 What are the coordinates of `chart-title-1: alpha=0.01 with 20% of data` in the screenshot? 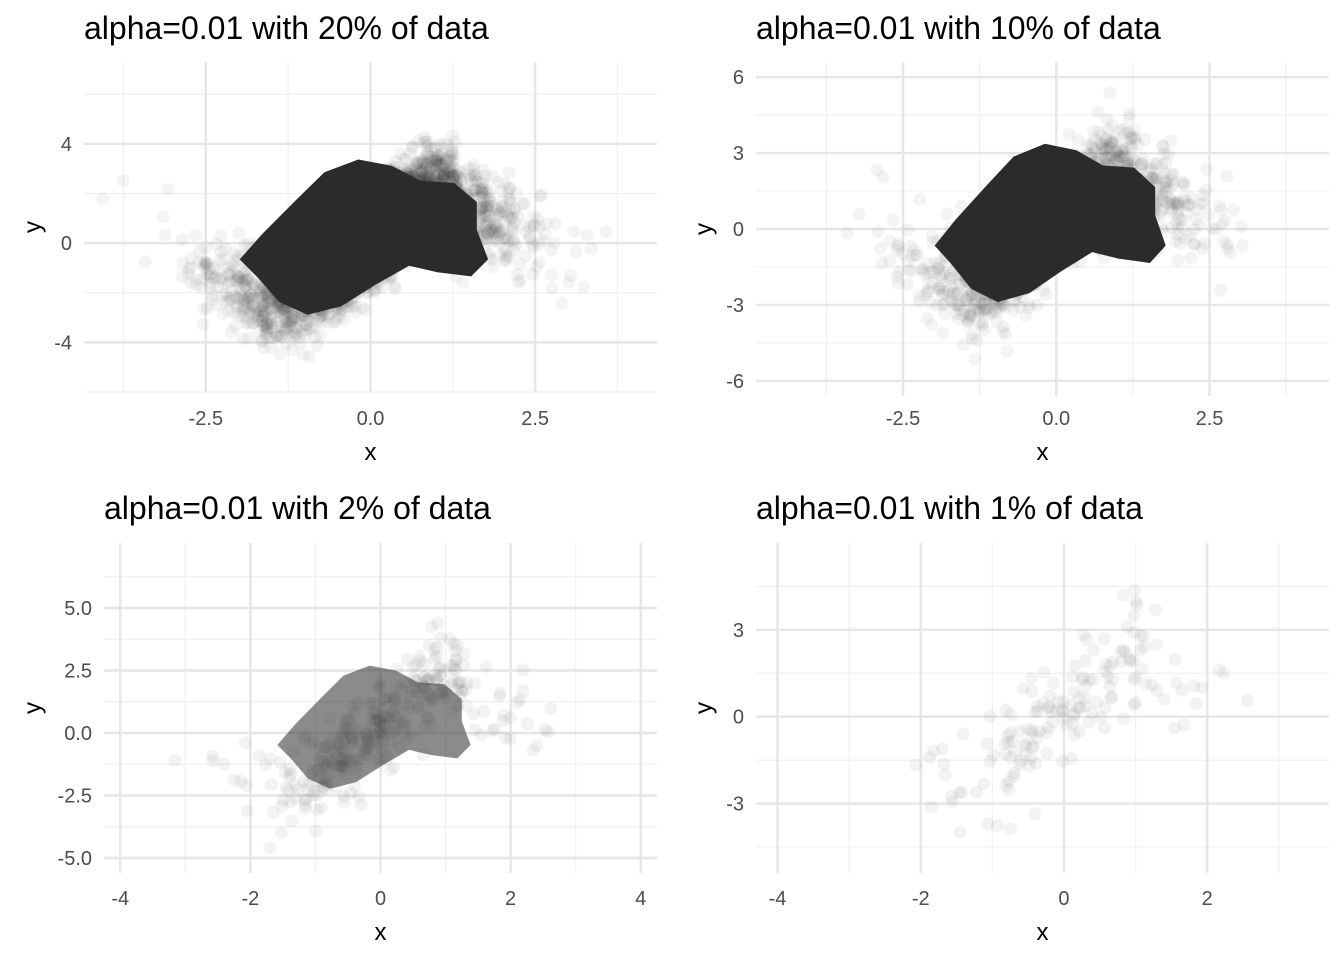 It's located at (286, 28).